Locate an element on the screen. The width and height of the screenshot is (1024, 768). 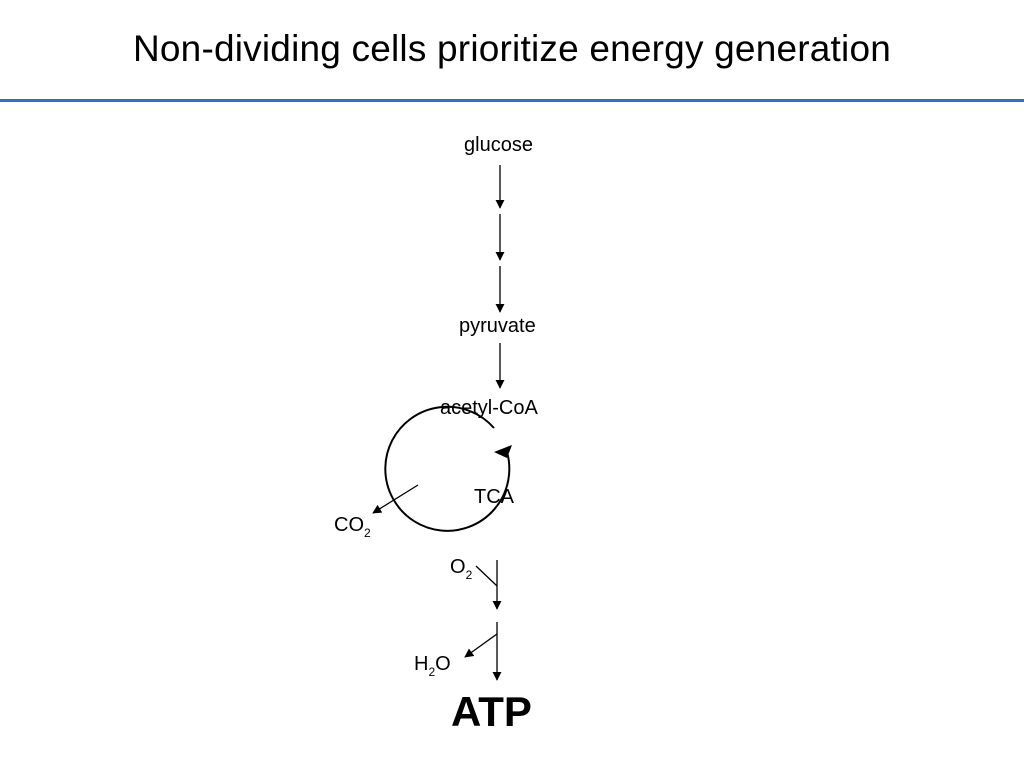
h2o-h: H is located at coordinates (421, 664).